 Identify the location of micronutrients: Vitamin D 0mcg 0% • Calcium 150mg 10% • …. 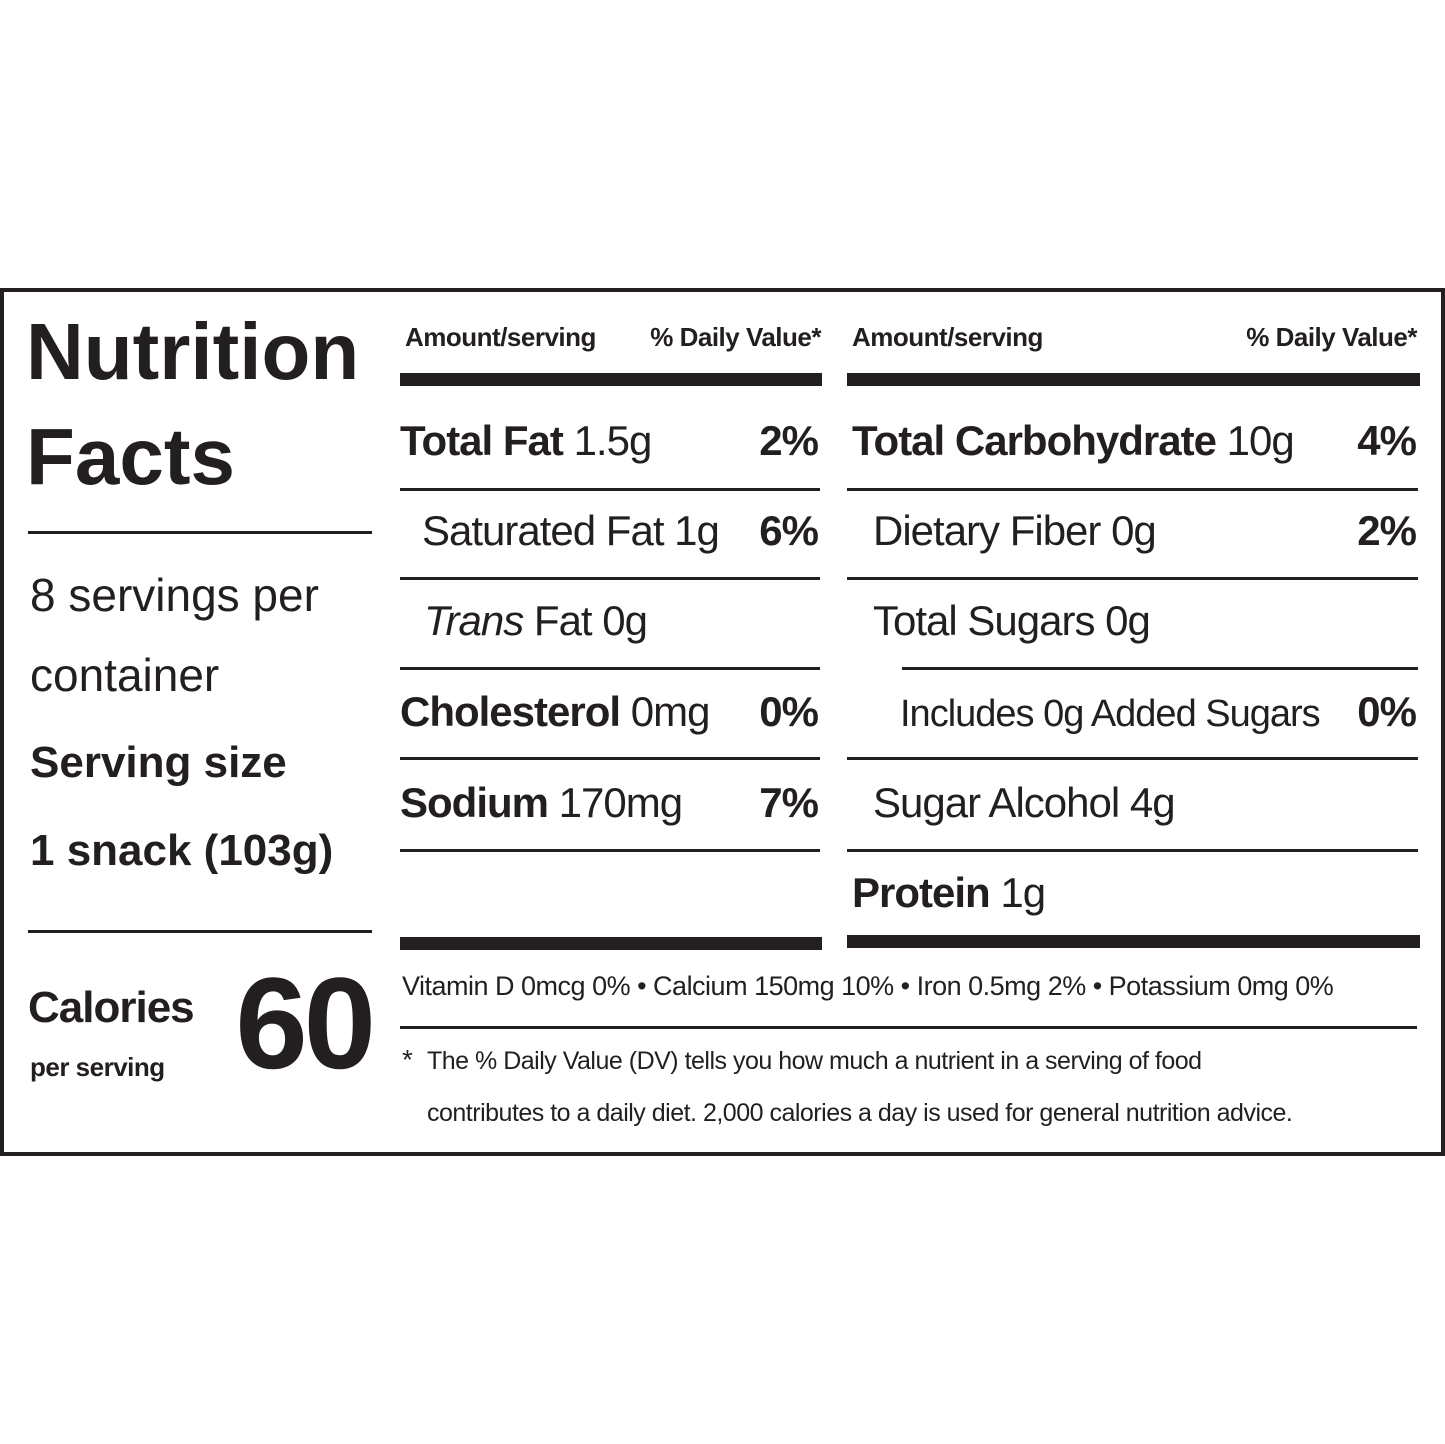
(868, 986).